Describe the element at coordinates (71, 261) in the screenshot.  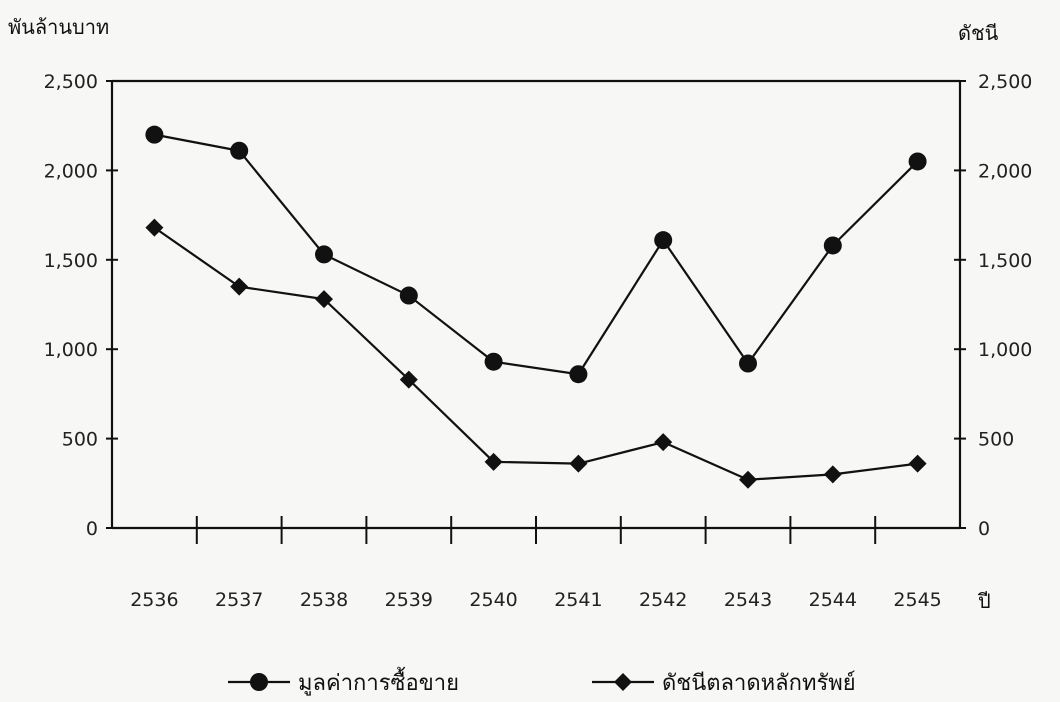
I see `left-y-tick-label: 1,500` at that location.